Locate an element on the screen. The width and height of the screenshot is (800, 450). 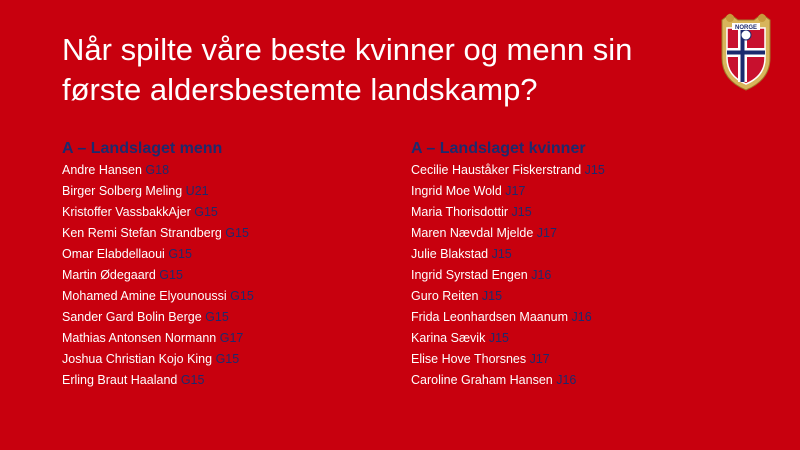
player-name: Maren Nævdal Mjelde is located at coordinates (474, 233).